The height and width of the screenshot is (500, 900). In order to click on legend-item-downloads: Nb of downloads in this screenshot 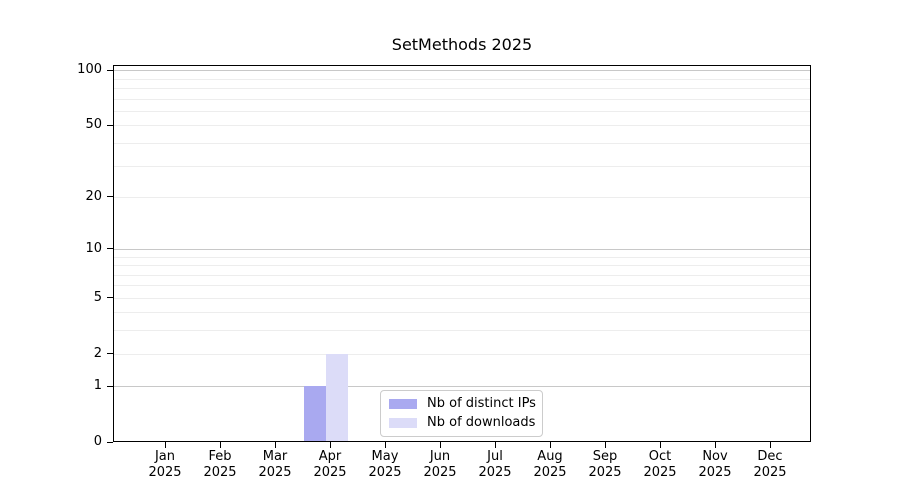, I will do `click(465, 423)`.